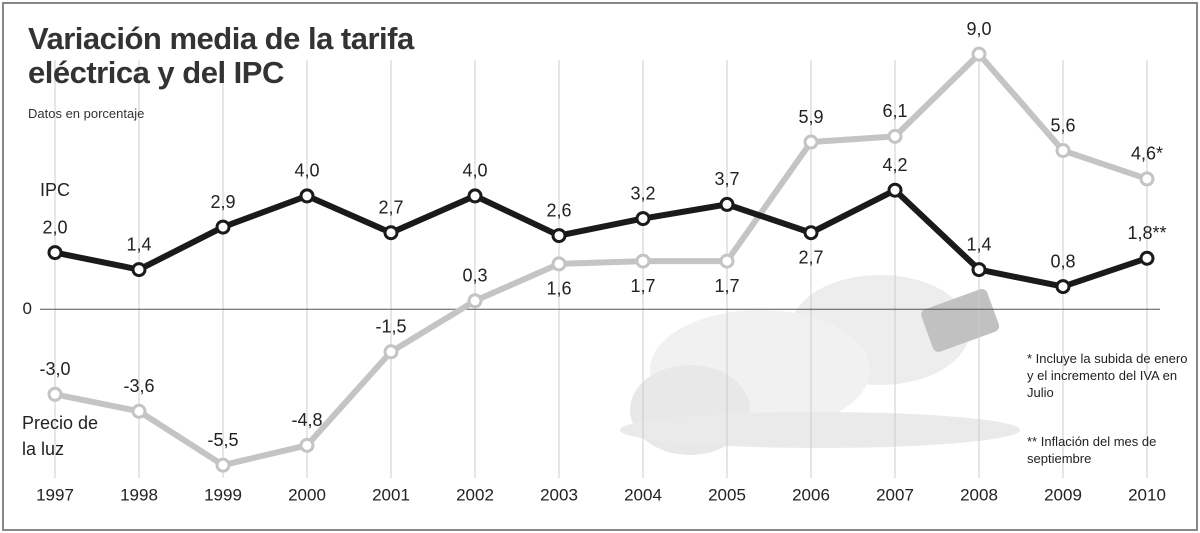 The image size is (1200, 533). What do you see at coordinates (55, 494) in the screenshot?
I see `x-tick-label: 1997` at bounding box center [55, 494].